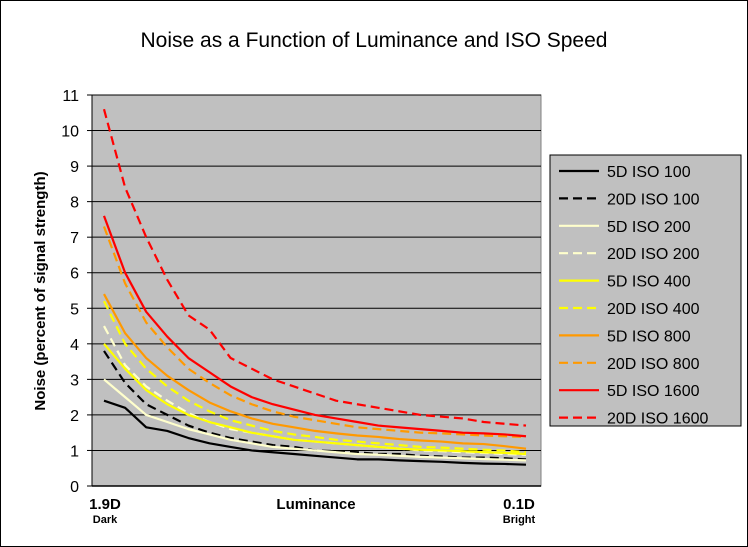 This screenshot has width=748, height=547. Describe the element at coordinates (74, 487) in the screenshot. I see `y-tick-label: 0` at that location.